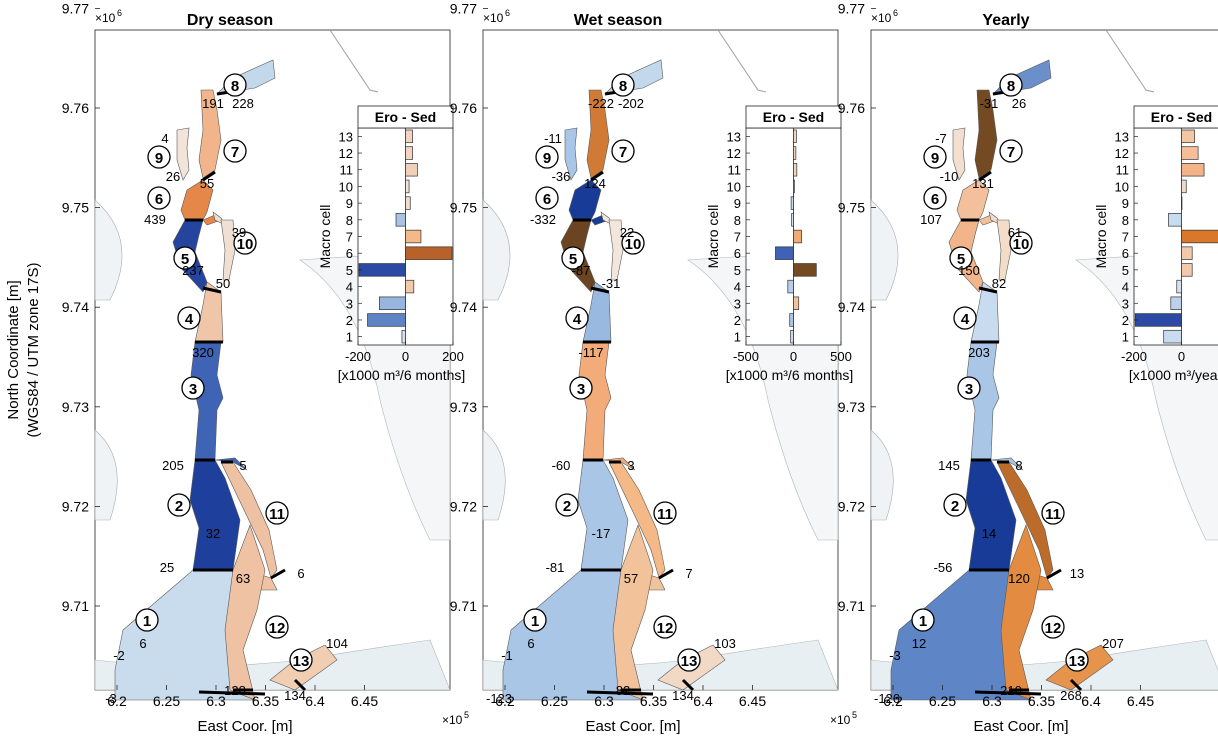 This screenshot has height=745, width=1218. I want to click on inset-title: Ero - Sed, so click(793, 117).